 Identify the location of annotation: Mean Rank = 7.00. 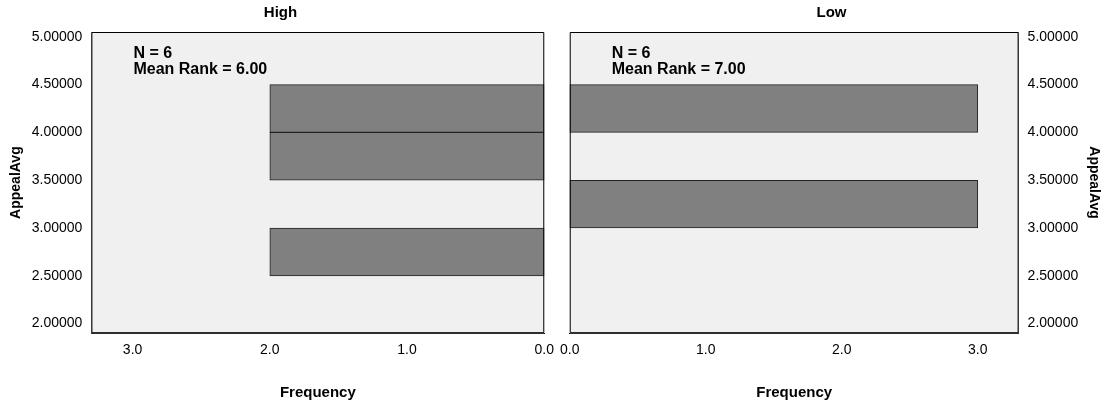
(678, 69).